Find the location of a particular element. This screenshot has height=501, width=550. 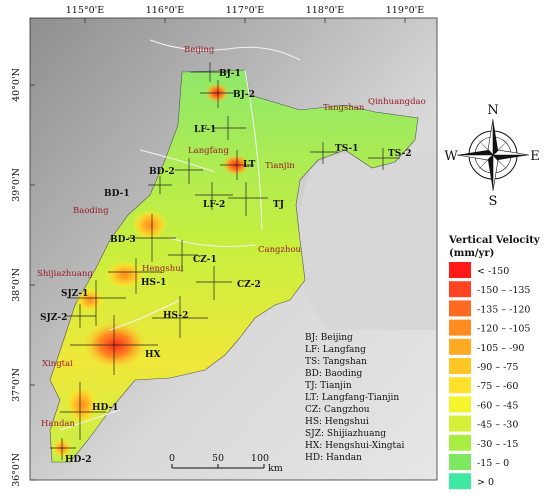

lat-tick-label: 37°0'N is located at coordinates (16, 385).